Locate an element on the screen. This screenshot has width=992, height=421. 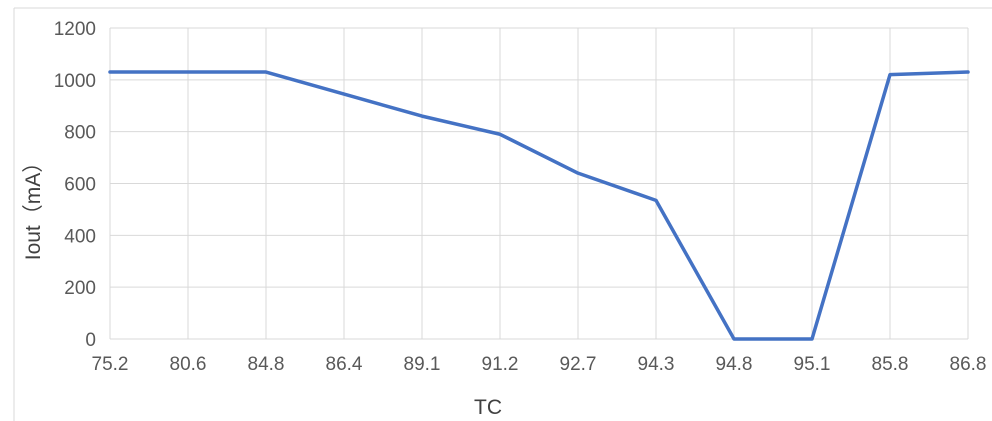
x-tick-label-2: 84.8 is located at coordinates (266, 364).